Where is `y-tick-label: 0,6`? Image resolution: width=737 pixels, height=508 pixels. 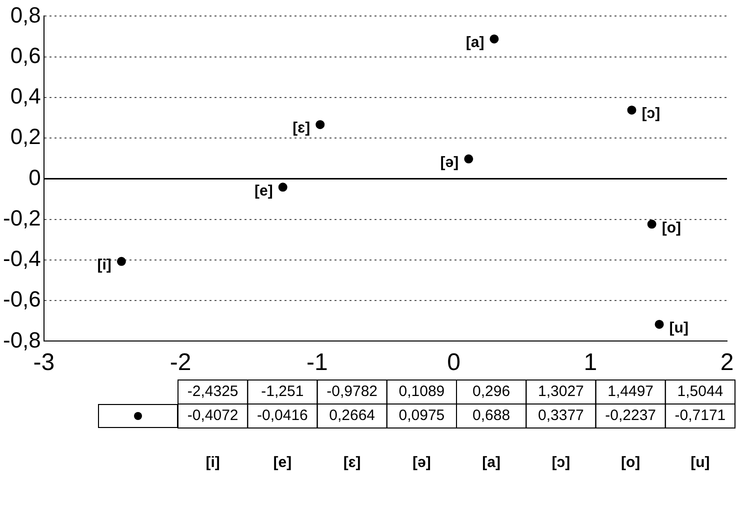
y-tick-label: 0,6 is located at coordinates (25, 55).